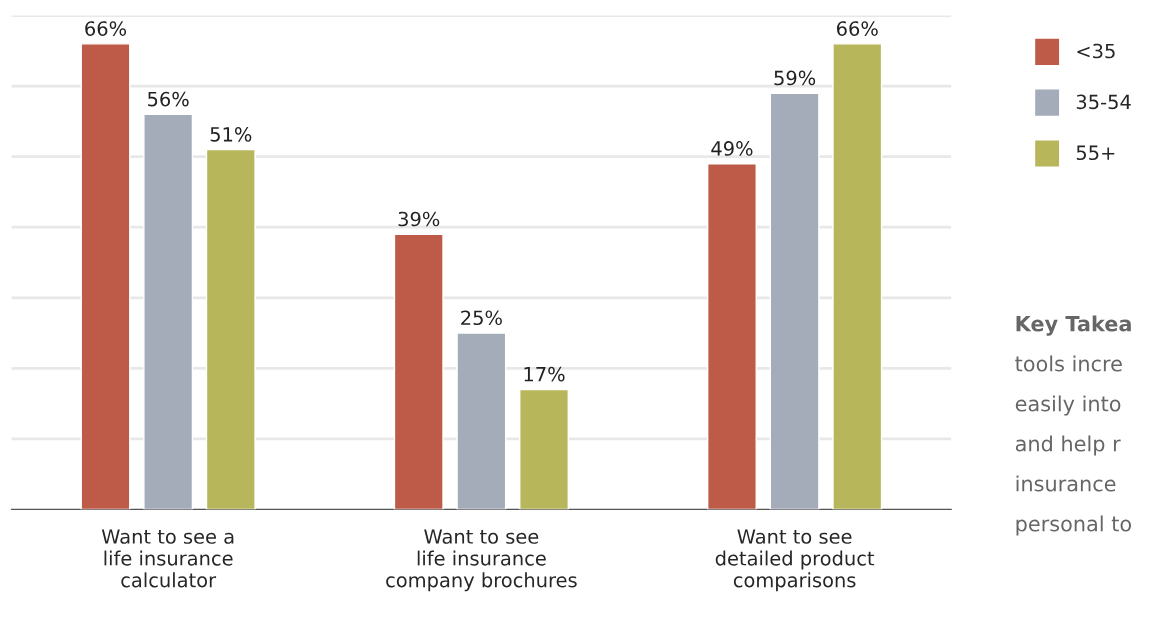  Describe the element at coordinates (1068, 363) in the screenshot. I see `text: tools incre` at that location.